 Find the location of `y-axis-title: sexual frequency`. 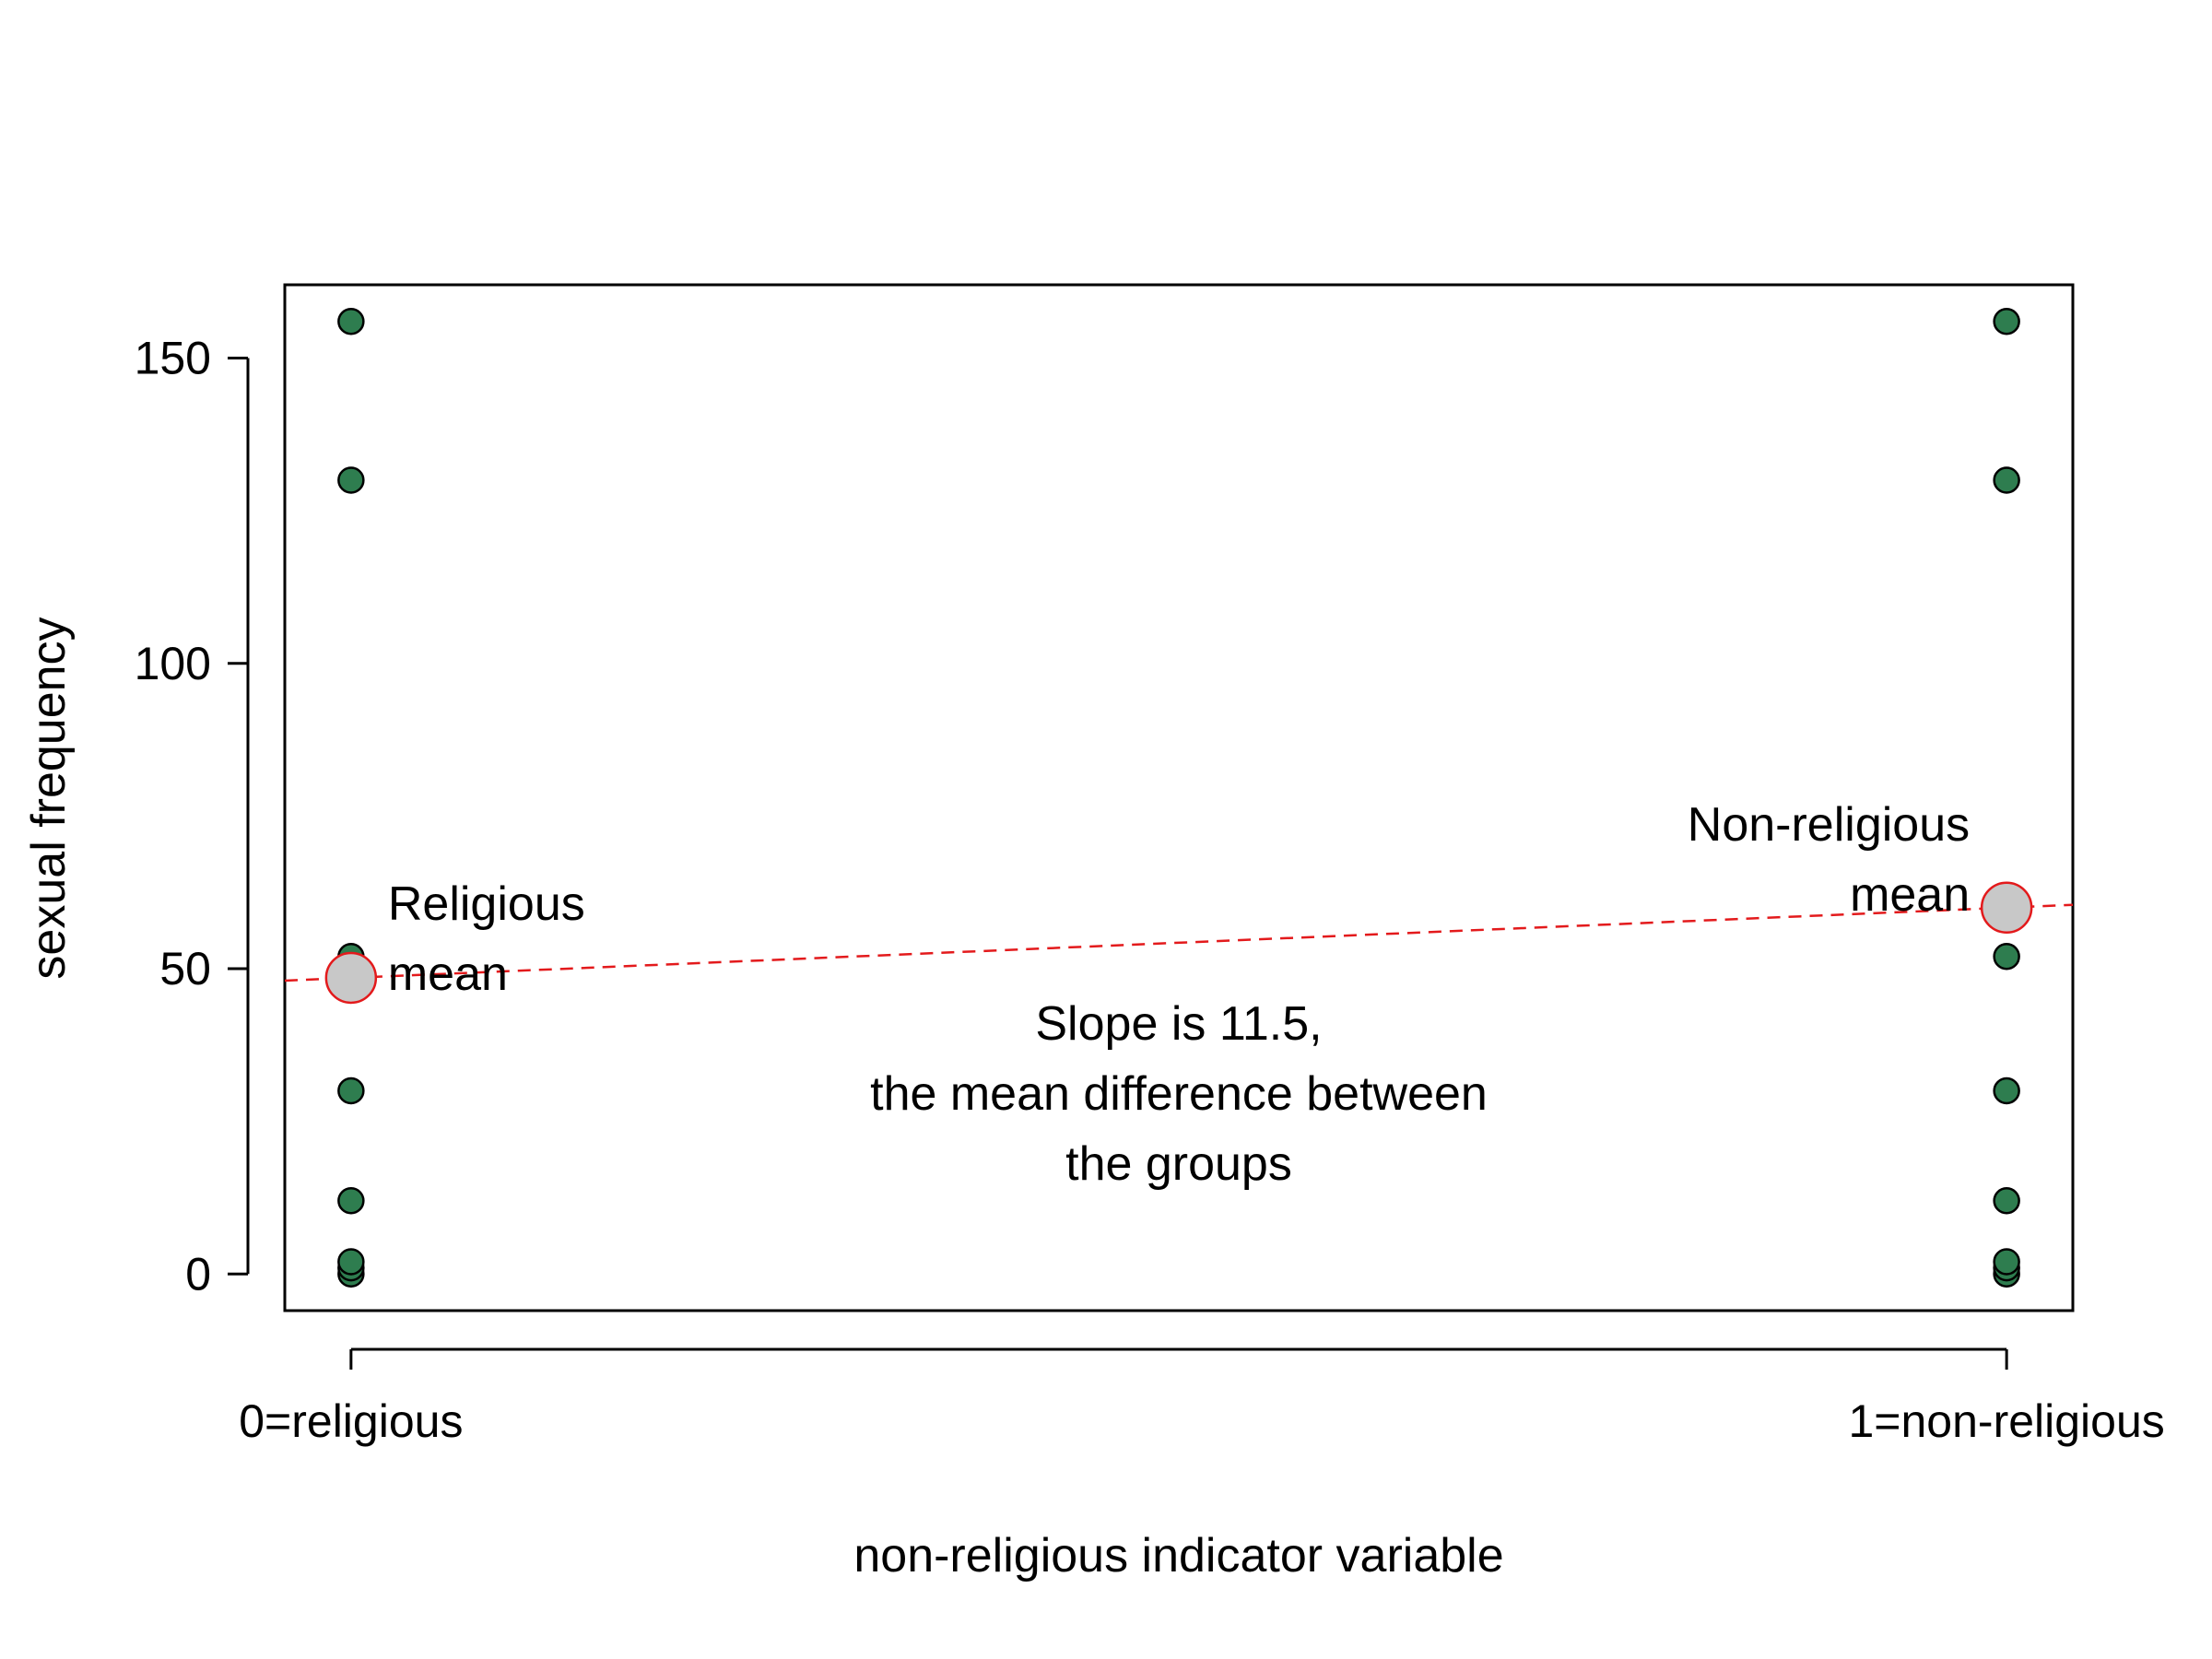

y-axis-title: sexual frequency is located at coordinates (49, 798).